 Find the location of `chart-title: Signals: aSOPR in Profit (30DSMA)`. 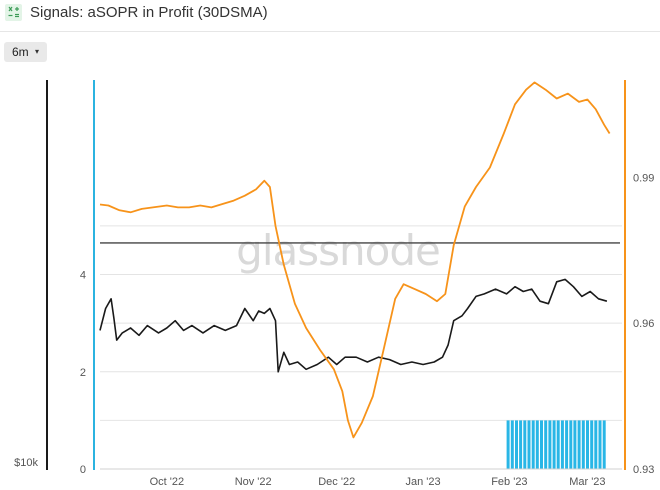

chart-title: Signals: aSOPR in Profit (30DSMA) is located at coordinates (149, 12).